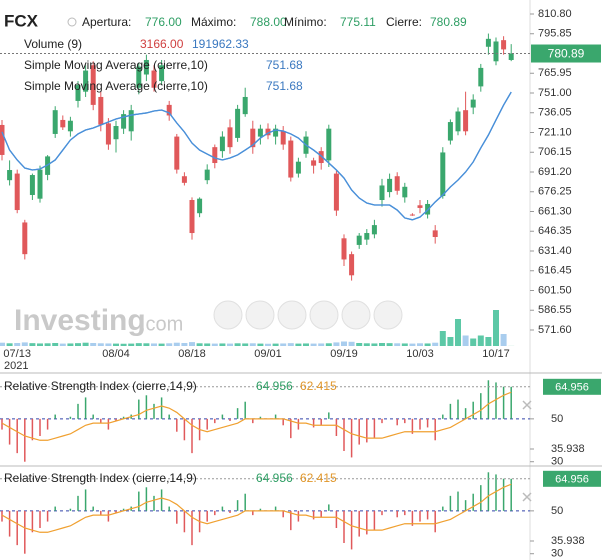  I want to click on y-tick-label: 765.95, so click(555, 73).